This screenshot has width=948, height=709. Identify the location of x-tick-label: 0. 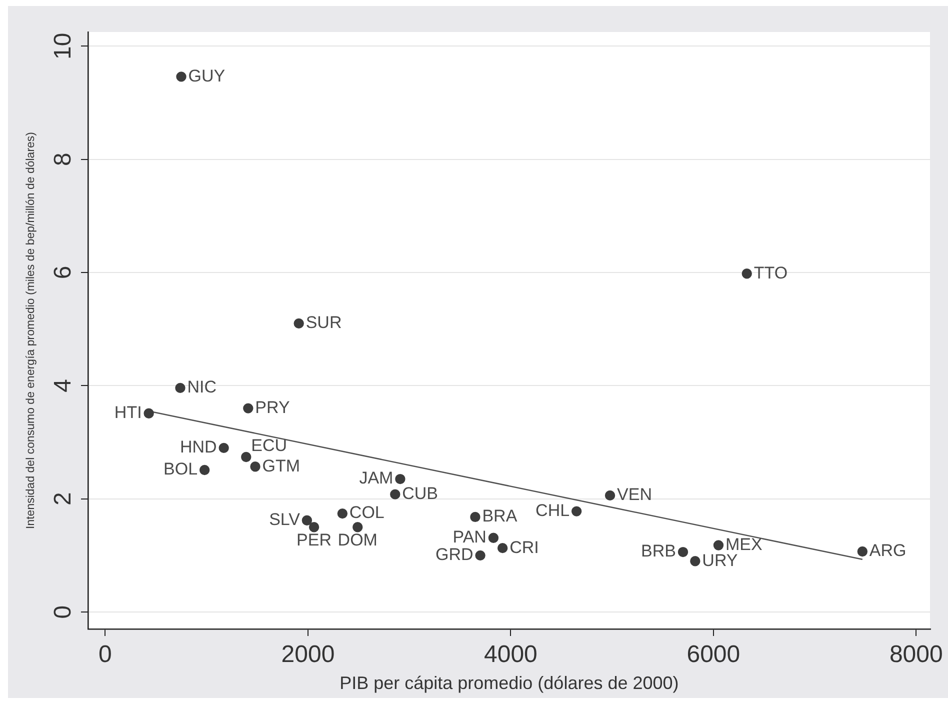
(105, 654).